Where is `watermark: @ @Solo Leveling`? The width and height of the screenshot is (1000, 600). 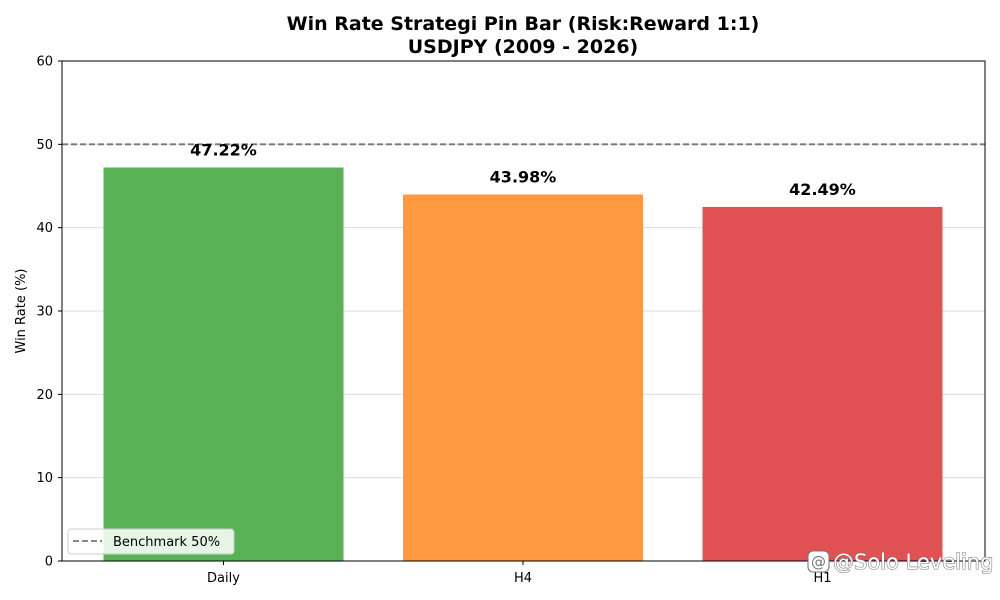 watermark: @ @Solo Leveling is located at coordinates (900, 562).